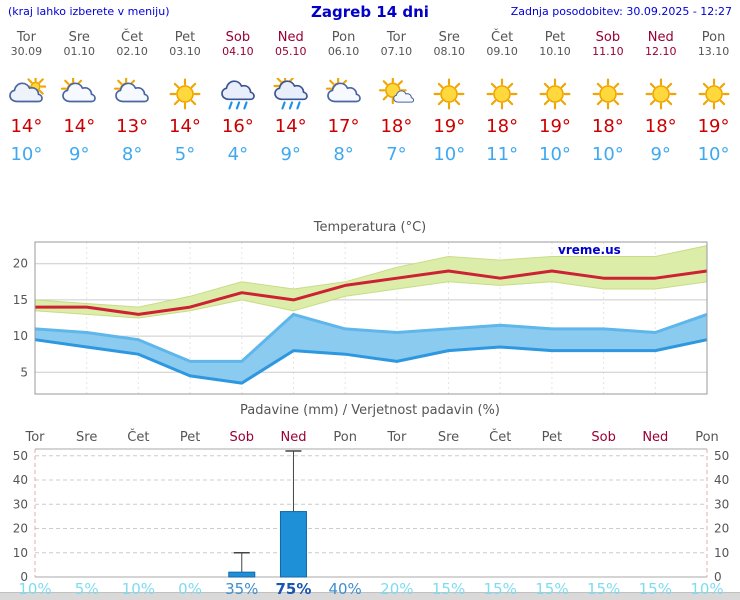 The width and height of the screenshot is (740, 600). I want to click on day-name: Pon, so click(713, 37).